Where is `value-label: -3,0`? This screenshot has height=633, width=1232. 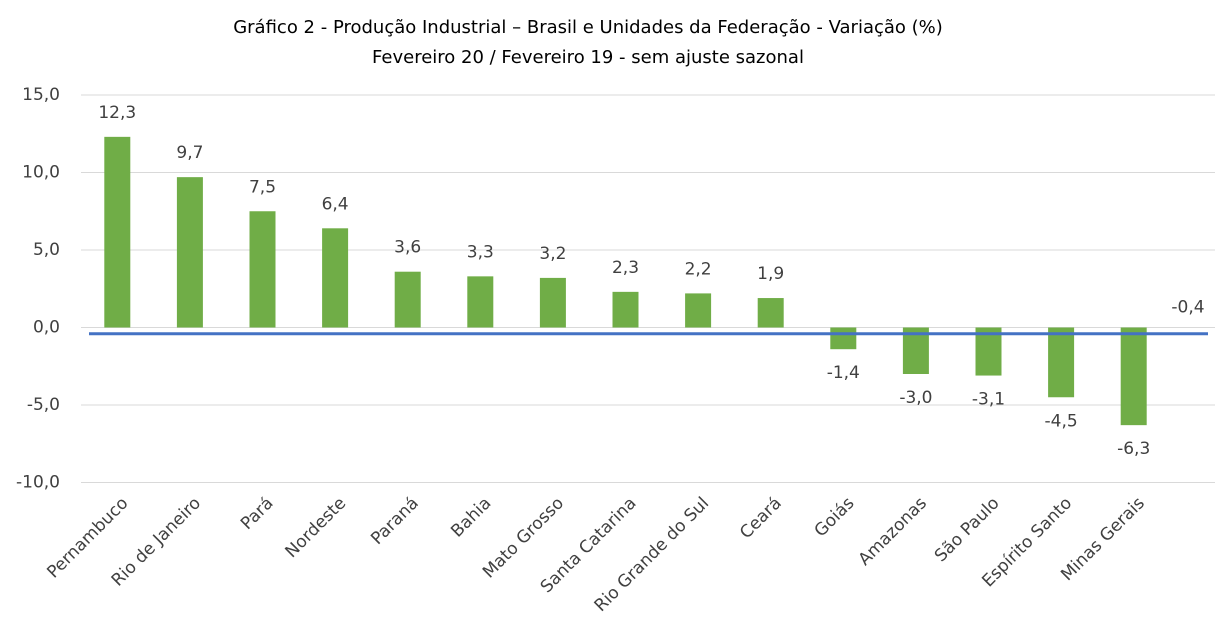 value-label: -3,0 is located at coordinates (915, 398).